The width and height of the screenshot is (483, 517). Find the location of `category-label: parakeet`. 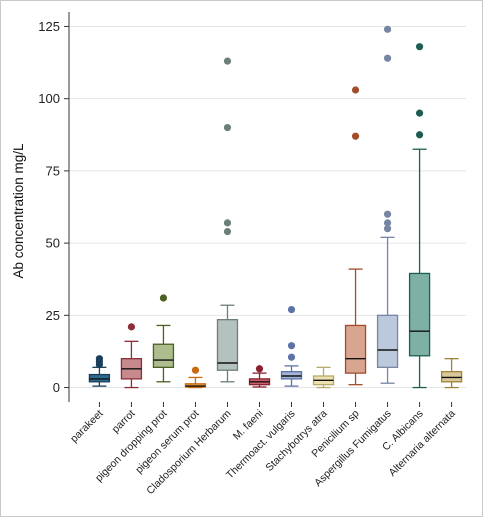

category-label: parakeet is located at coordinates (86, 426).